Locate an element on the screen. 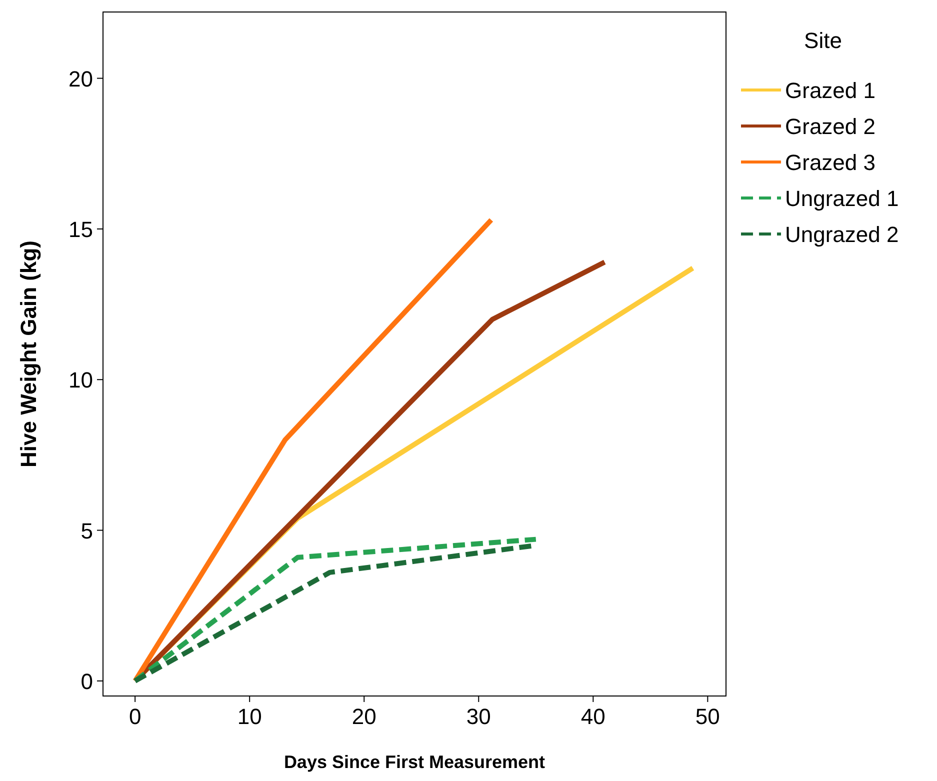  y-tick-label: 10 is located at coordinates (80, 380).